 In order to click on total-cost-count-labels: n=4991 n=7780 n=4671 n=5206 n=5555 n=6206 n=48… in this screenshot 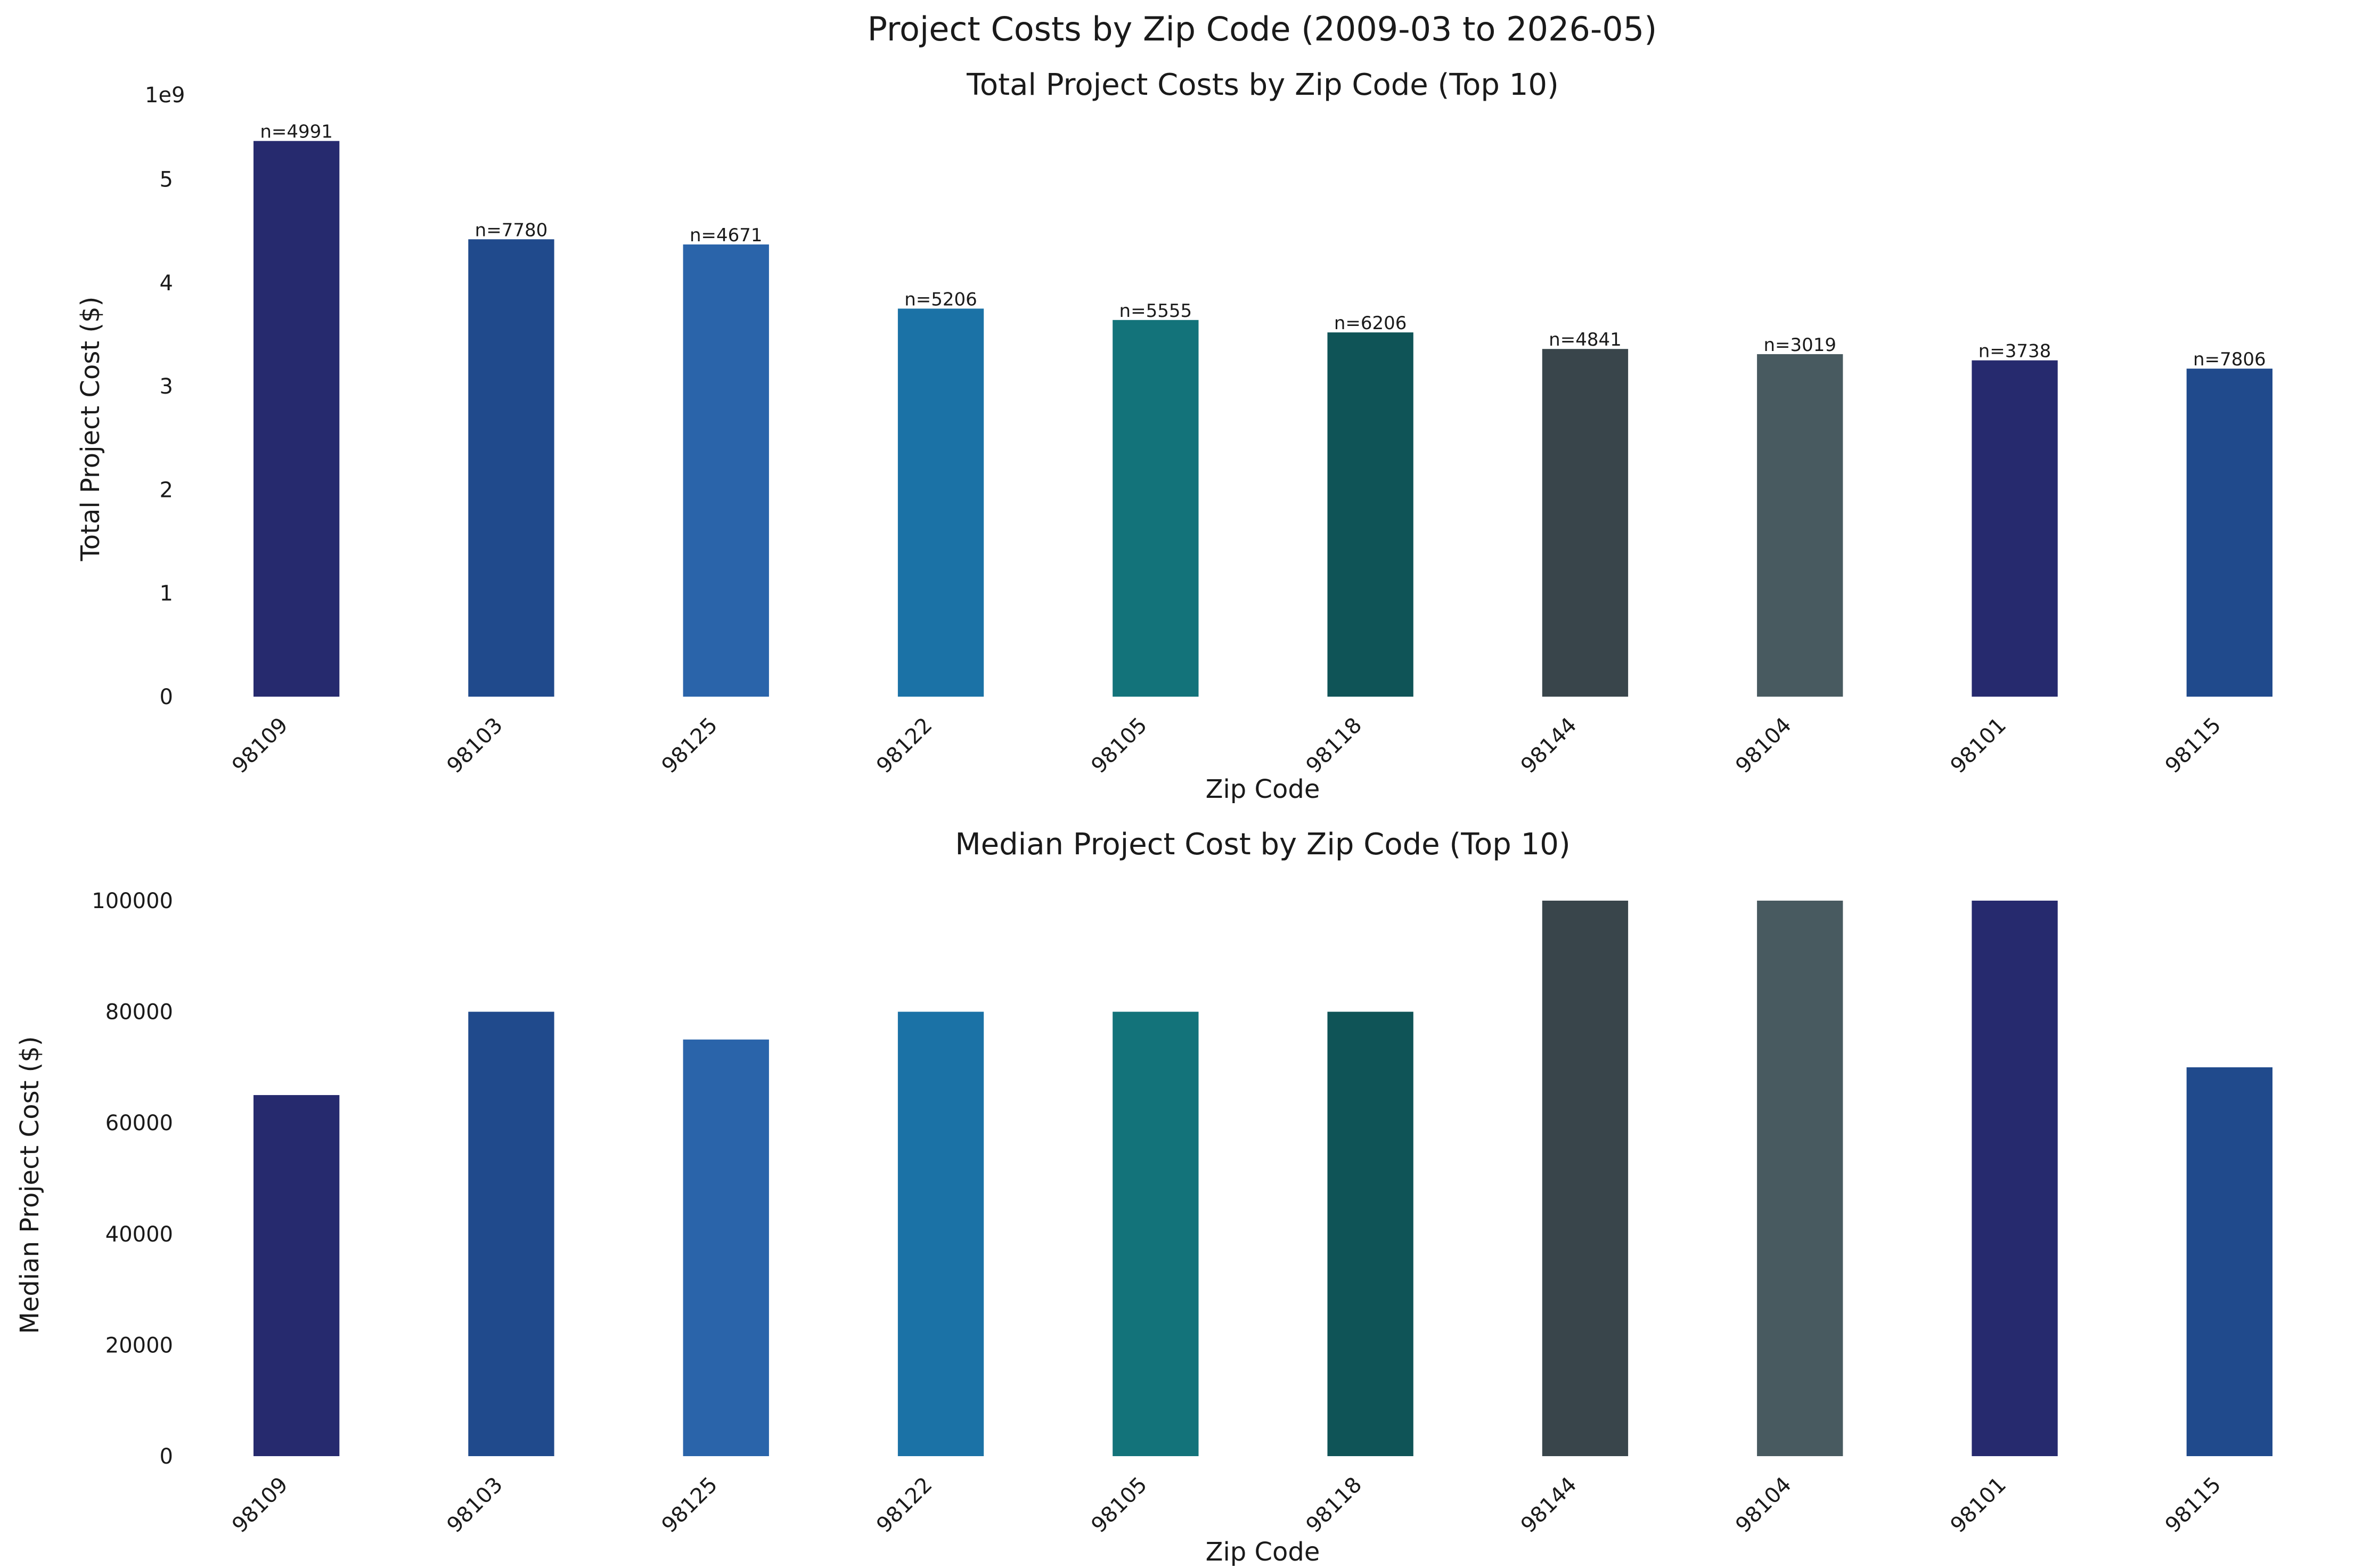, I will do `click(1263, 246)`.